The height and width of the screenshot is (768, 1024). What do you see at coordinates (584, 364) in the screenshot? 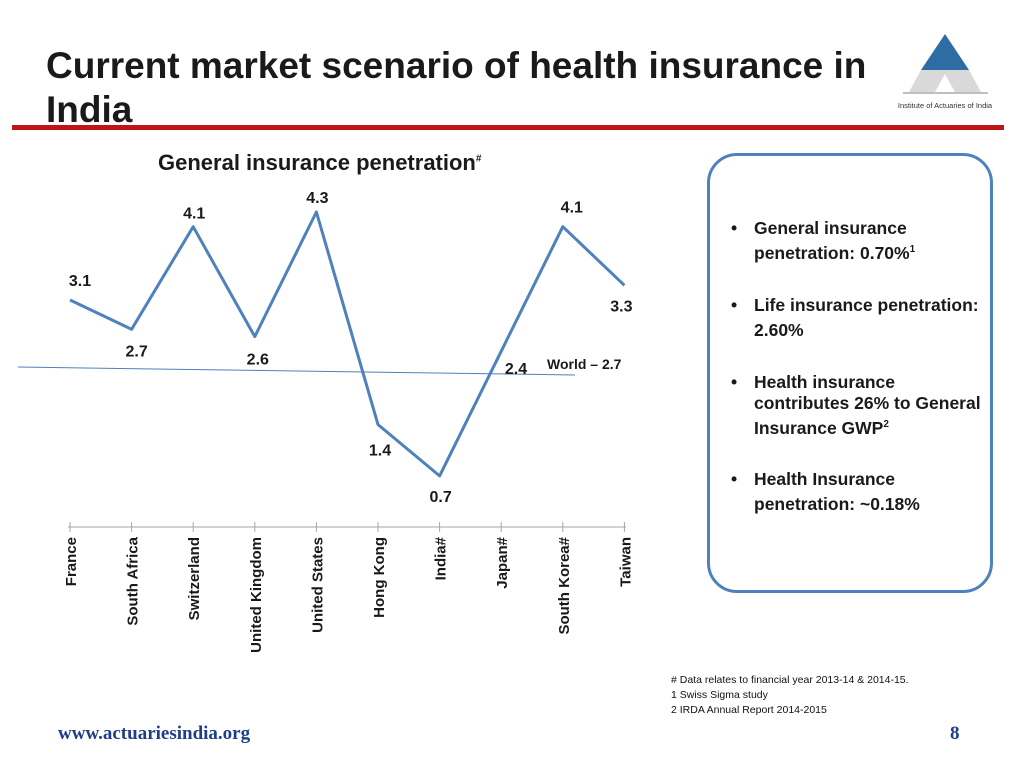
I see `world-reference-label: World – 2.7` at bounding box center [584, 364].